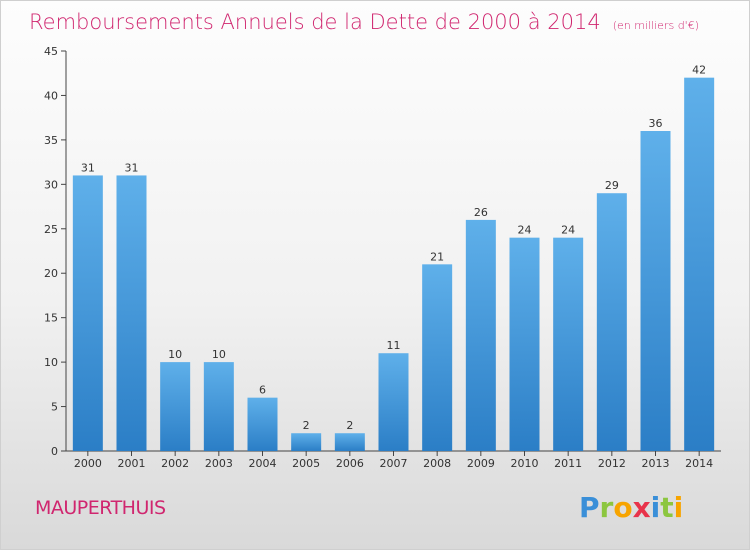 The image size is (750, 550). What do you see at coordinates (51, 140) in the screenshot?
I see `y-tick-label: 35` at bounding box center [51, 140].